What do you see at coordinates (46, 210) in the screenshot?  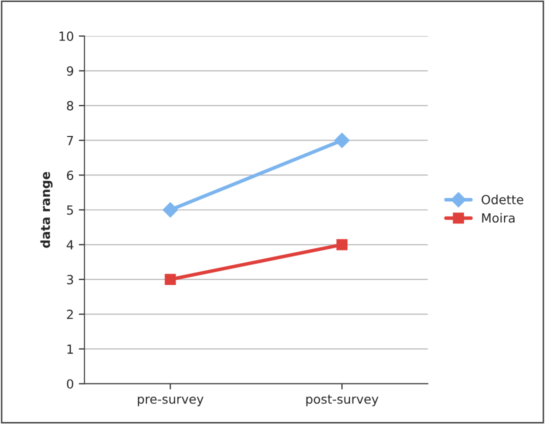 I see `y-axis-title: data range` at bounding box center [46, 210].